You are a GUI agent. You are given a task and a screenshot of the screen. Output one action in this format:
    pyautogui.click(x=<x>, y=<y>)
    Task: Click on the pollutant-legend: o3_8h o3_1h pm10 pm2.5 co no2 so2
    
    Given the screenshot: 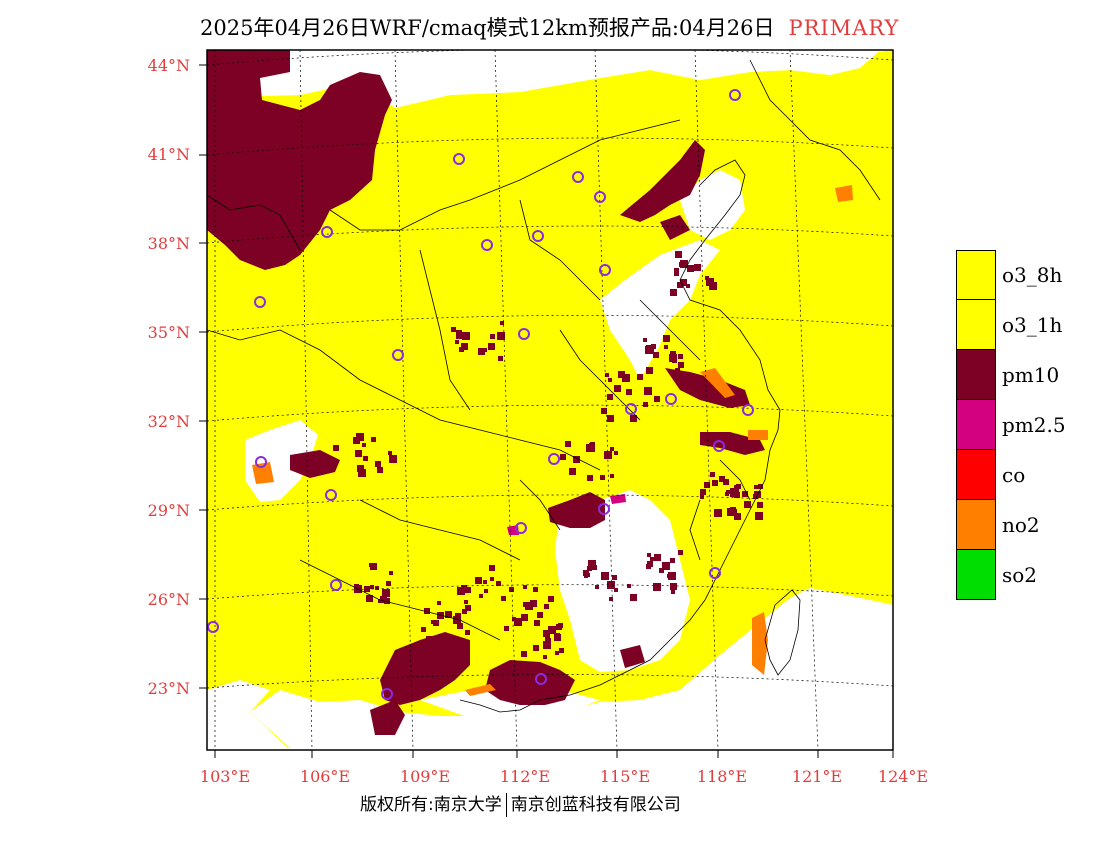 What is the action you would take?
    pyautogui.click(x=1026, y=425)
    